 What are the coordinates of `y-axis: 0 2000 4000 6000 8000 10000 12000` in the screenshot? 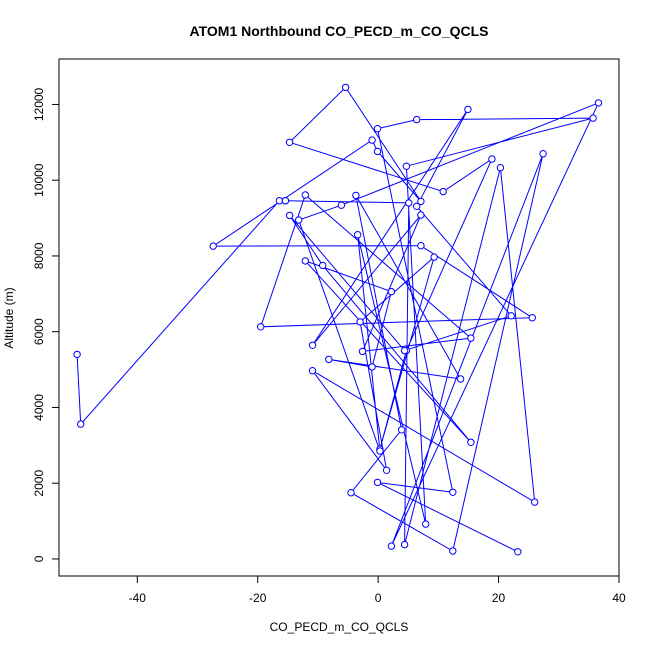 It's located at (46, 324).